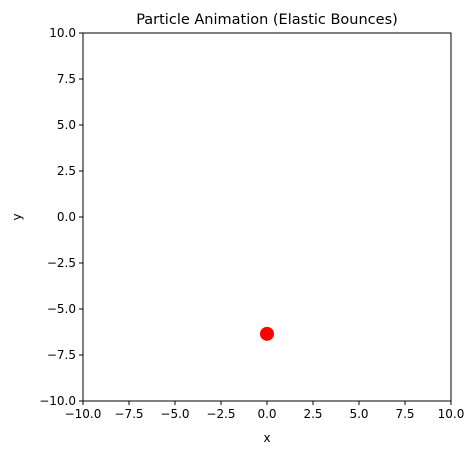 Image resolution: width=476 pixels, height=455 pixels. What do you see at coordinates (451, 414) in the screenshot?
I see `x-tick-label: 10.0` at bounding box center [451, 414].